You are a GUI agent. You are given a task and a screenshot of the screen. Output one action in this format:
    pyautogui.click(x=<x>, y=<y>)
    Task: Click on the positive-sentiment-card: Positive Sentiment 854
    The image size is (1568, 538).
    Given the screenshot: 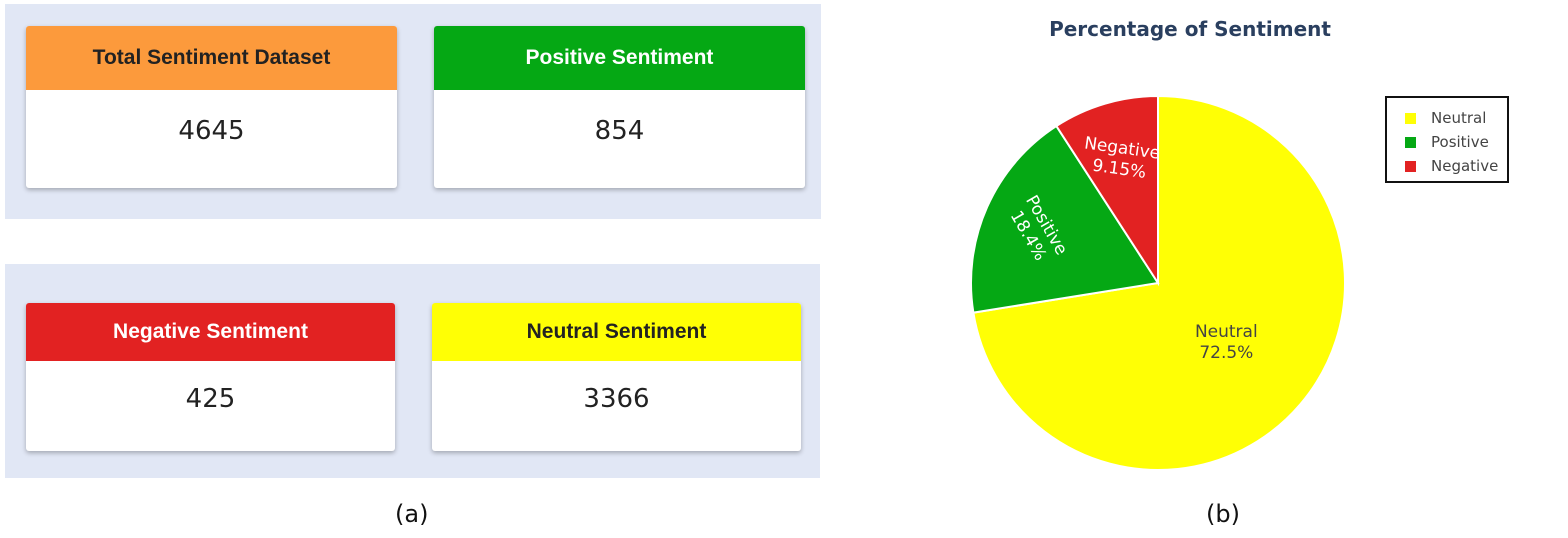 What is the action you would take?
    pyautogui.click(x=619, y=107)
    